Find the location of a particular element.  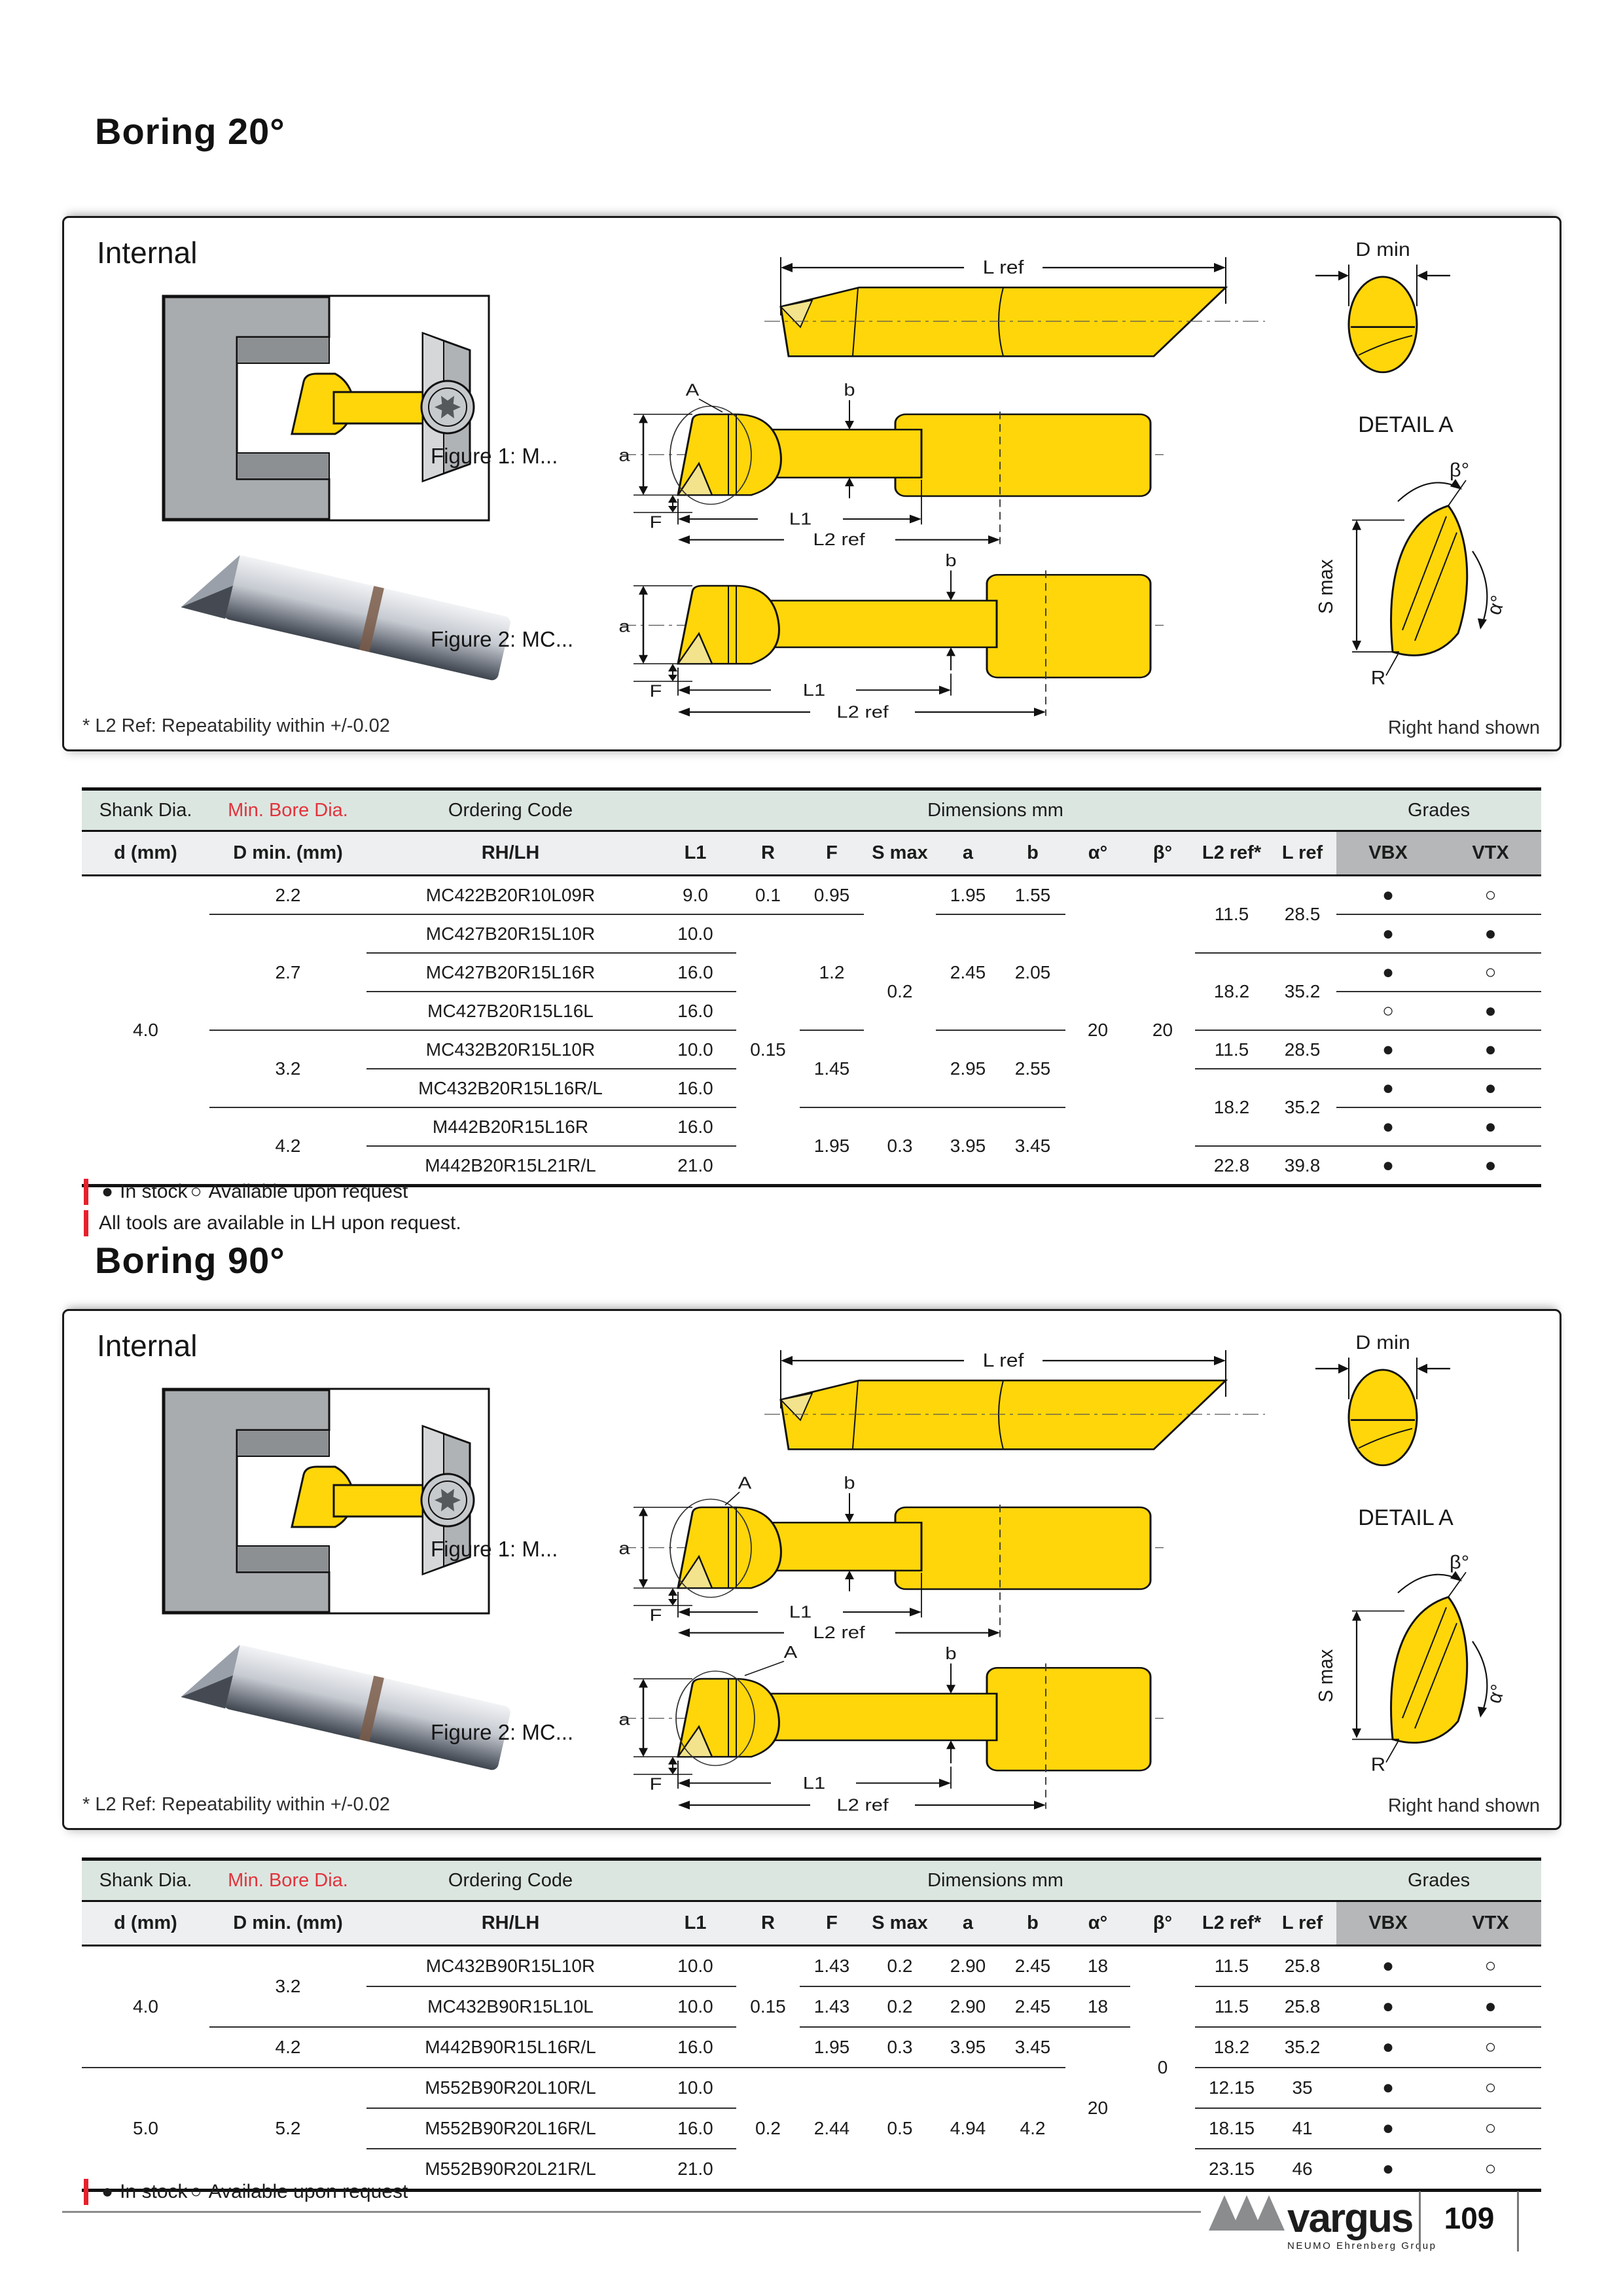

svg-text: a is located at coordinates (624, 455).